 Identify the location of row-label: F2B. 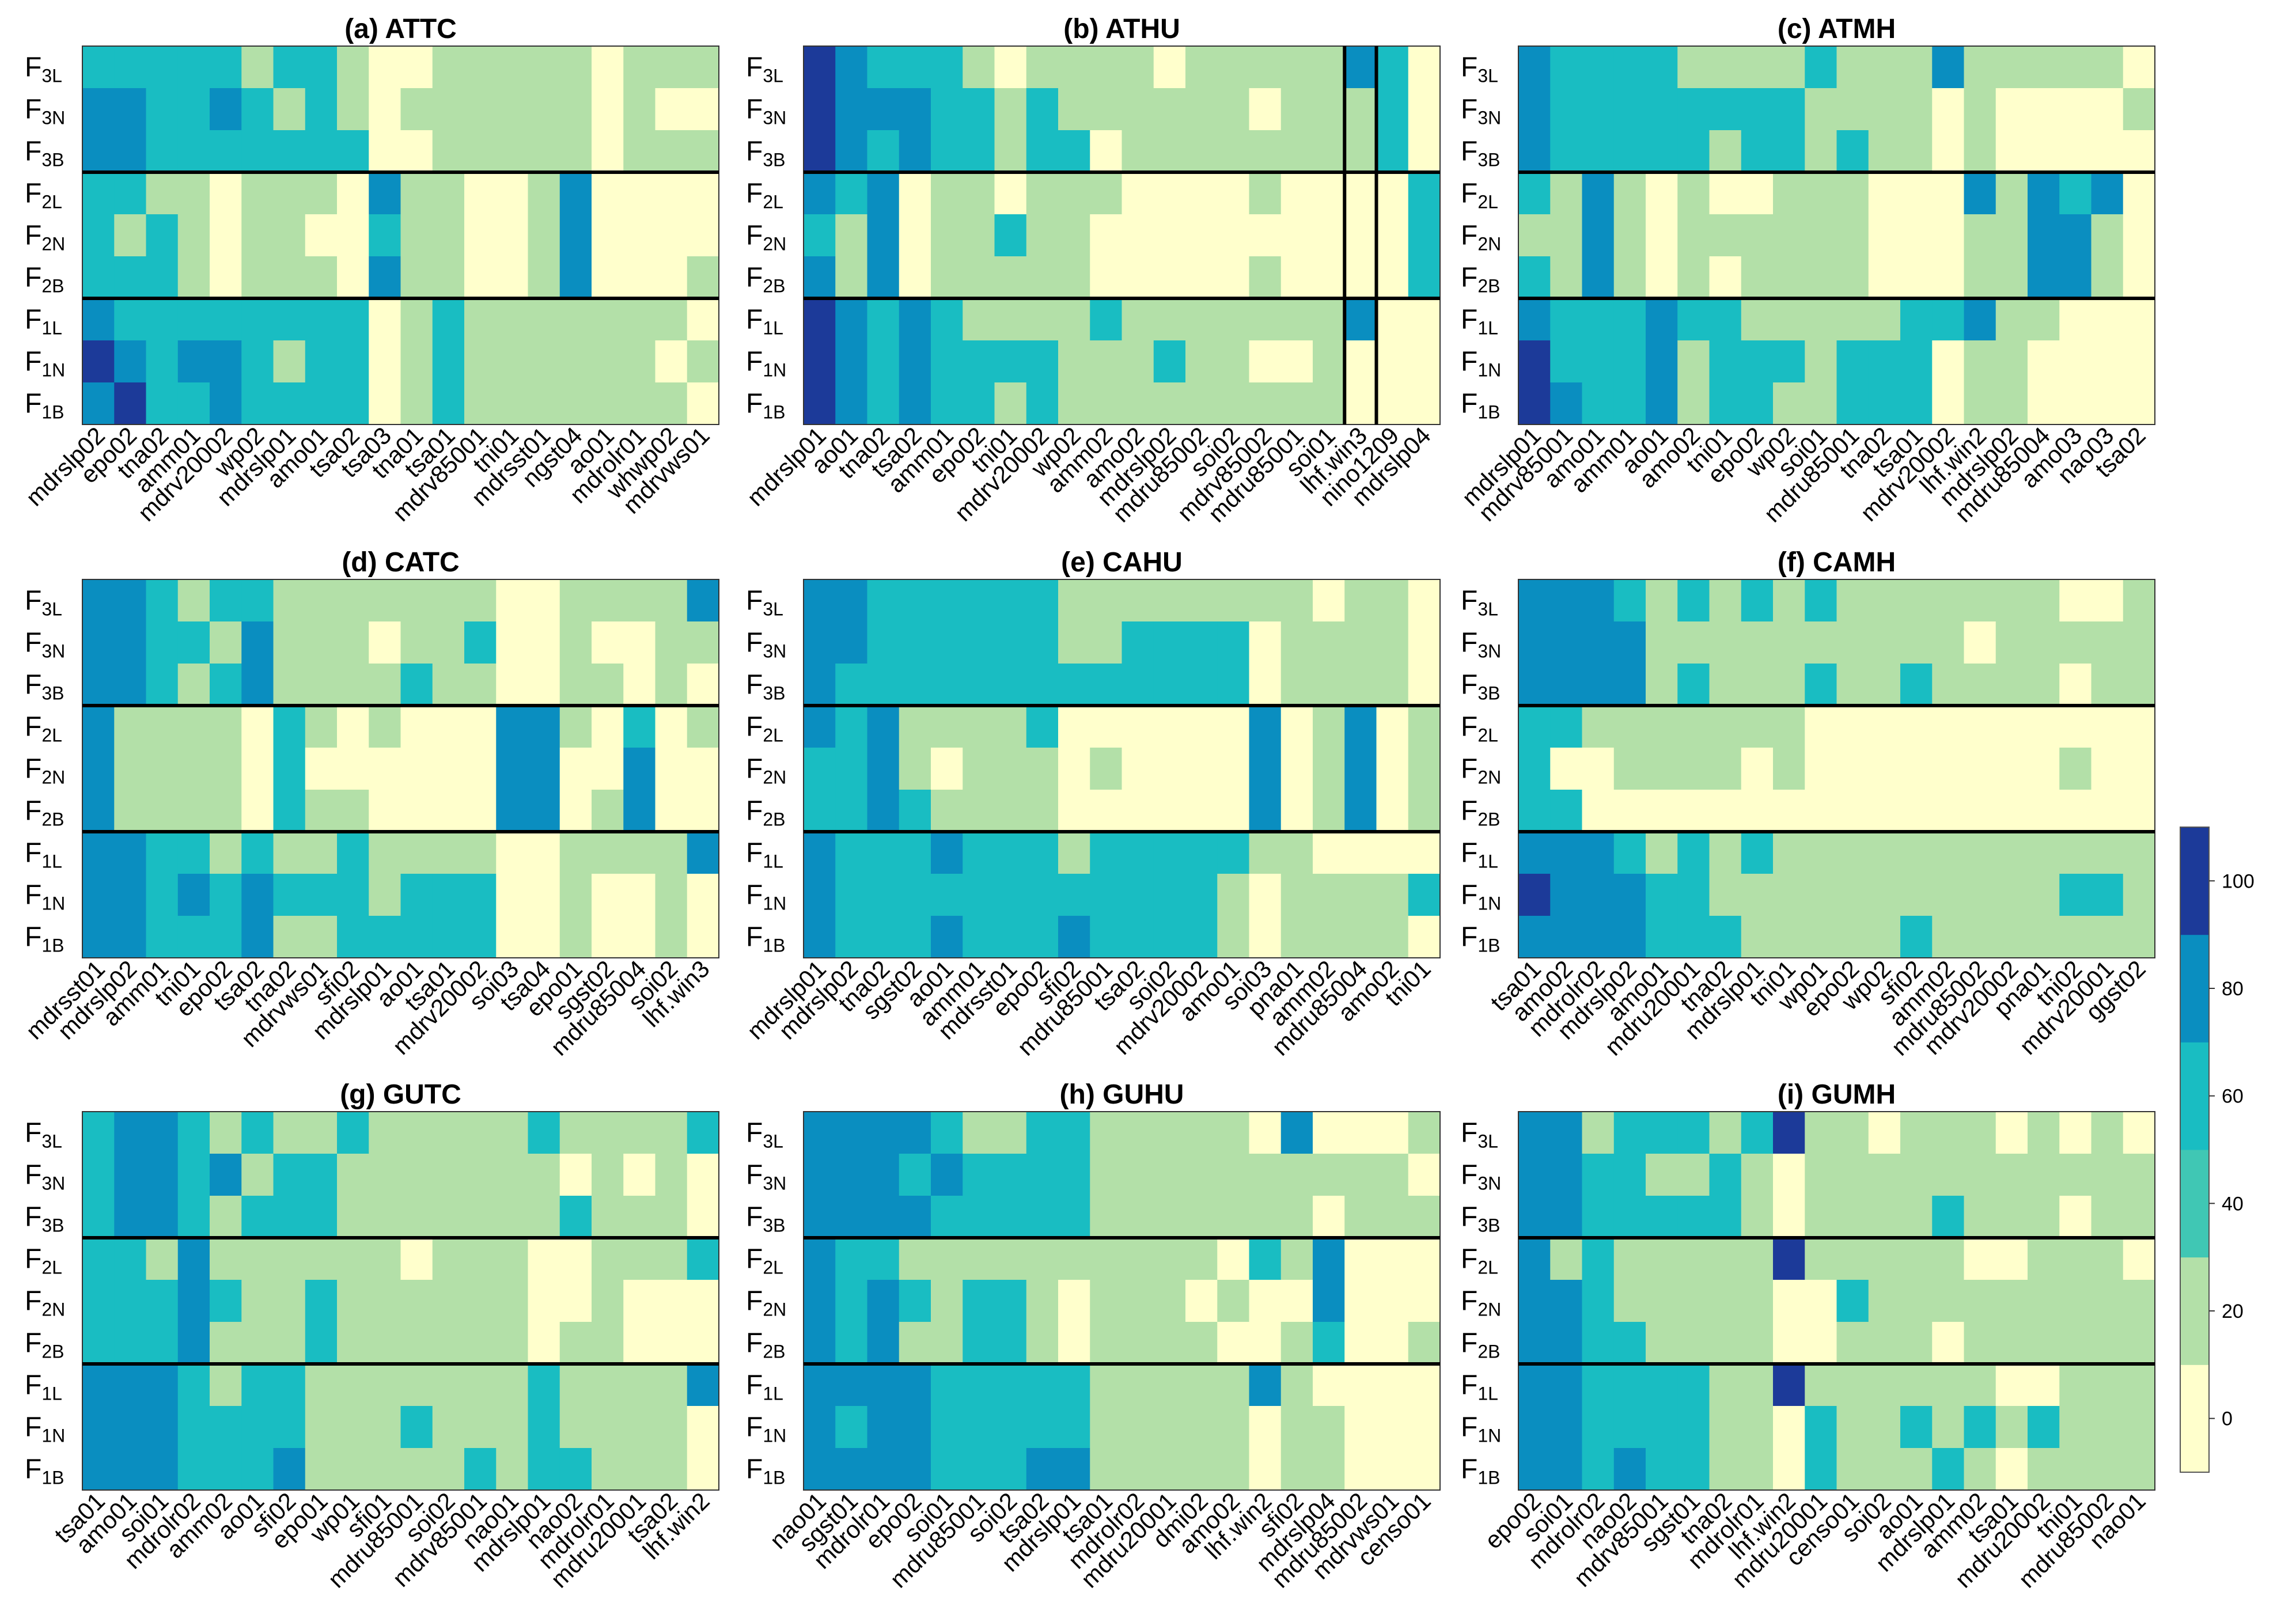
(44, 1345).